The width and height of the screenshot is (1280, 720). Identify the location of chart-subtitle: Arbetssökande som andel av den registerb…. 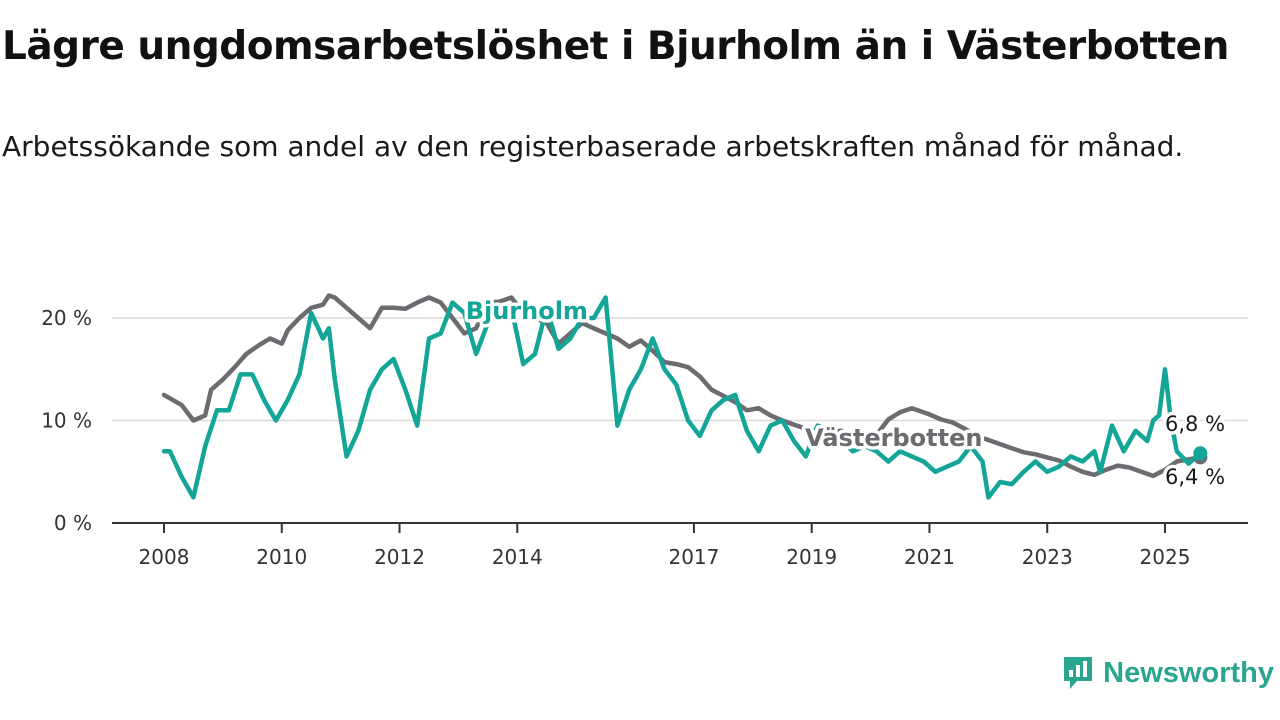
(593, 146).